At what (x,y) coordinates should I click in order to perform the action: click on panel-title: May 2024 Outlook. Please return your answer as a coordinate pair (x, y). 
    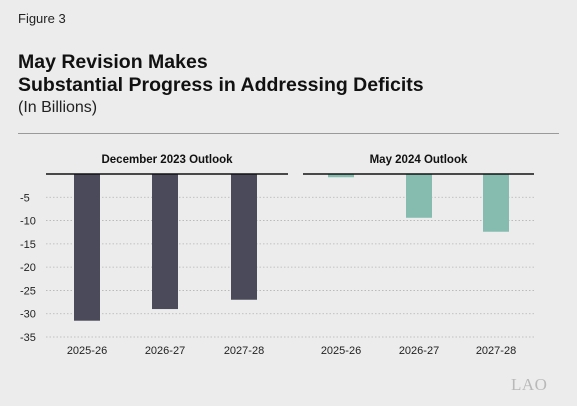
    Looking at the image, I should click on (419, 160).